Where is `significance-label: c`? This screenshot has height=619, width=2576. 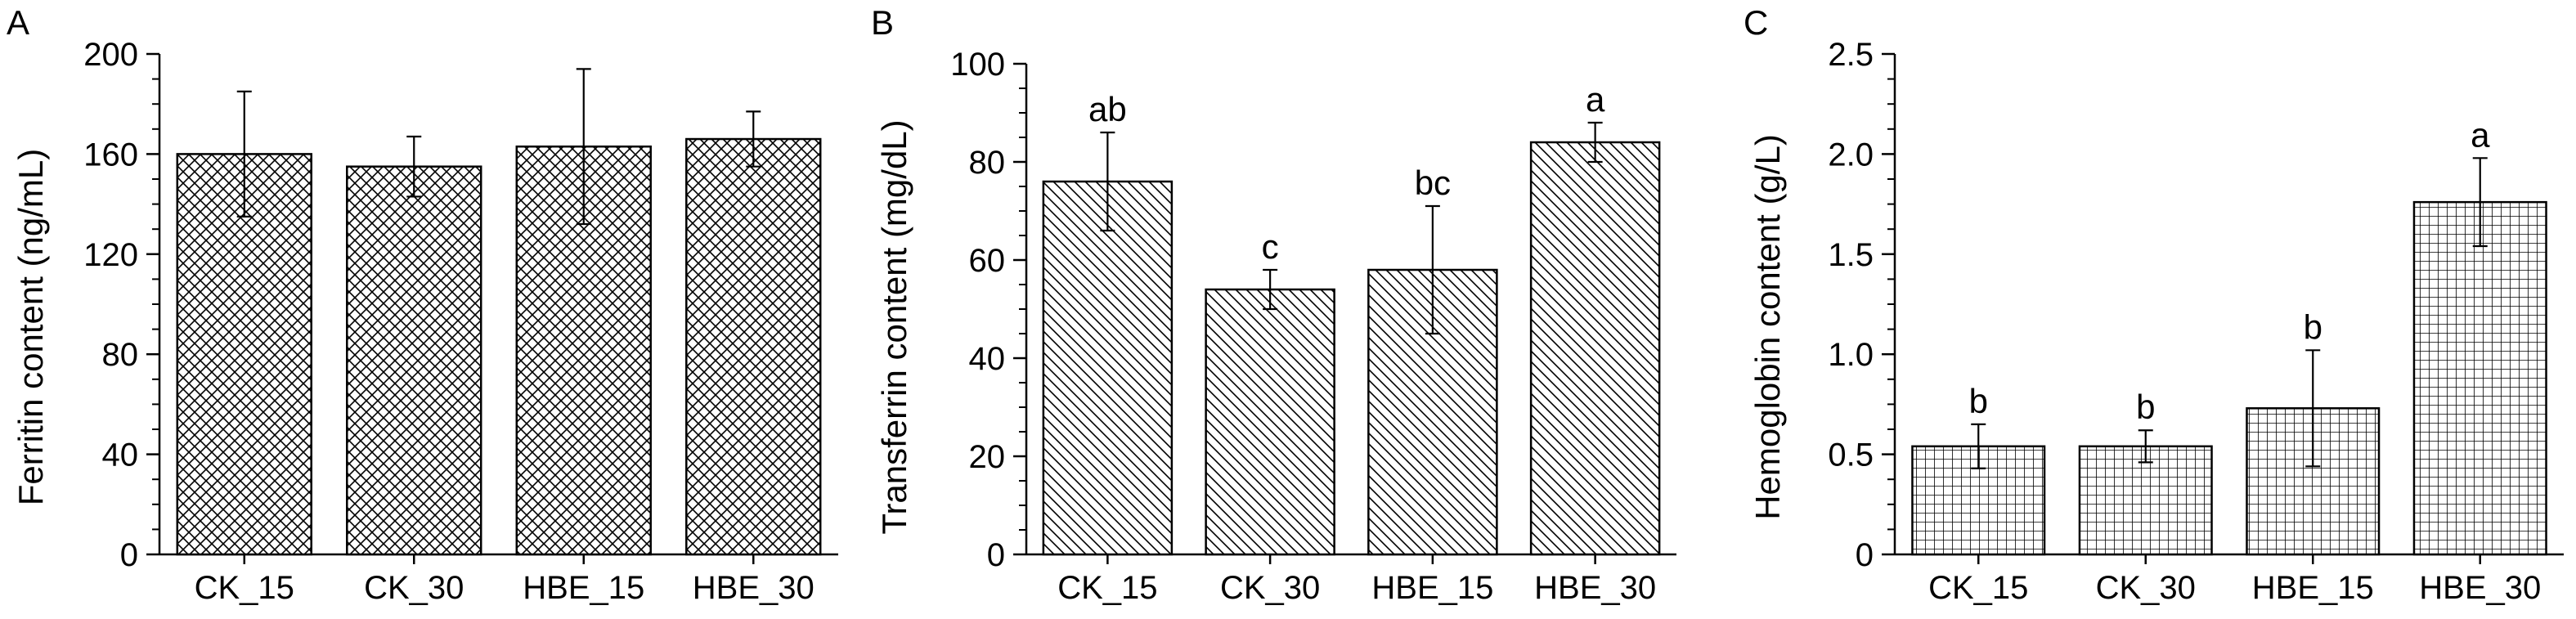
significance-label: c is located at coordinates (1270, 246).